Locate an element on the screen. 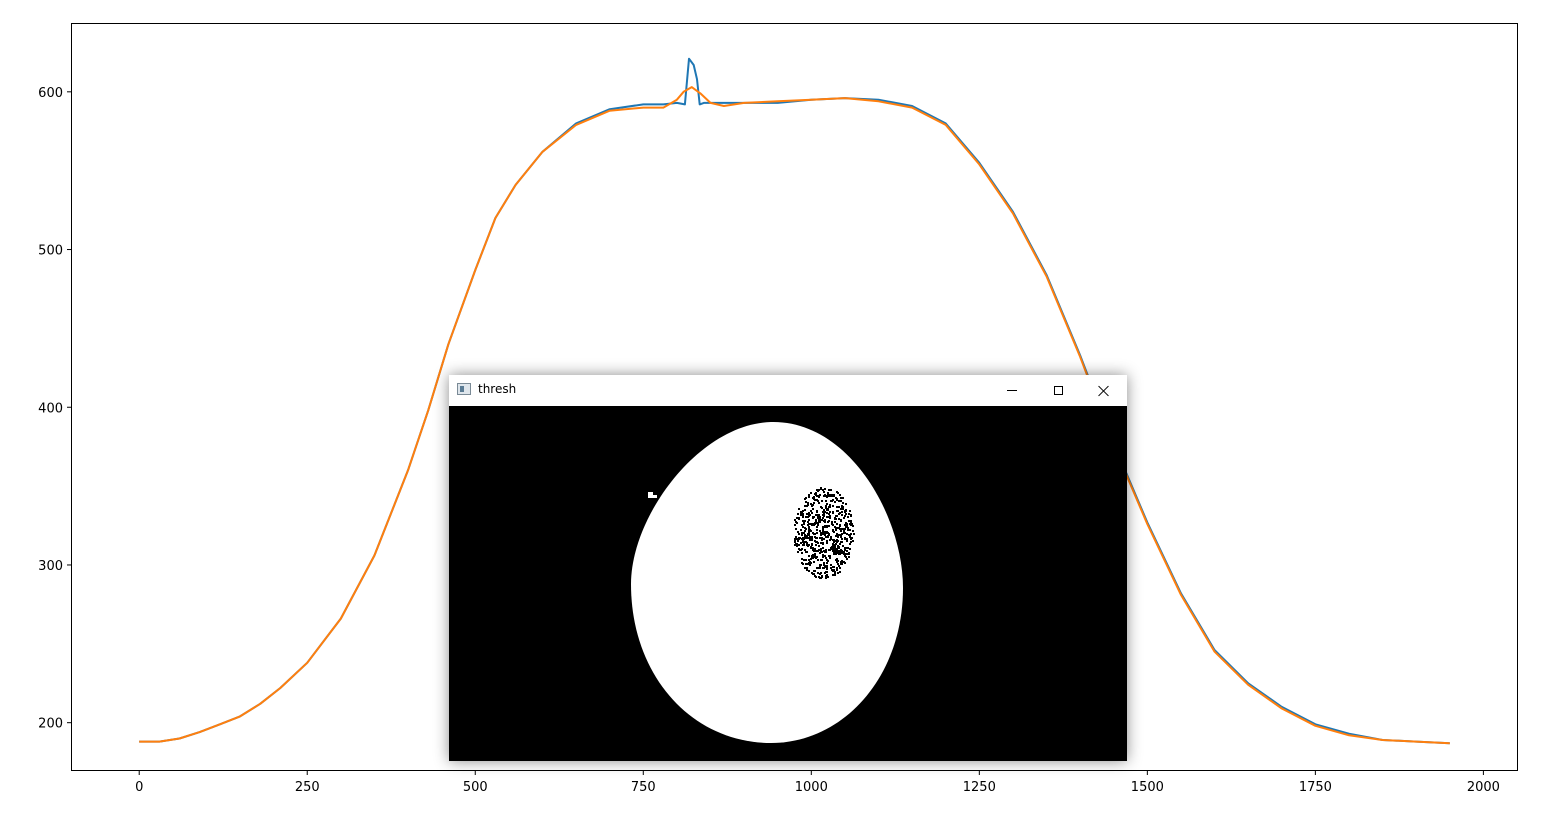 The image size is (1560, 813). x-tick-label: 250 is located at coordinates (307, 787).